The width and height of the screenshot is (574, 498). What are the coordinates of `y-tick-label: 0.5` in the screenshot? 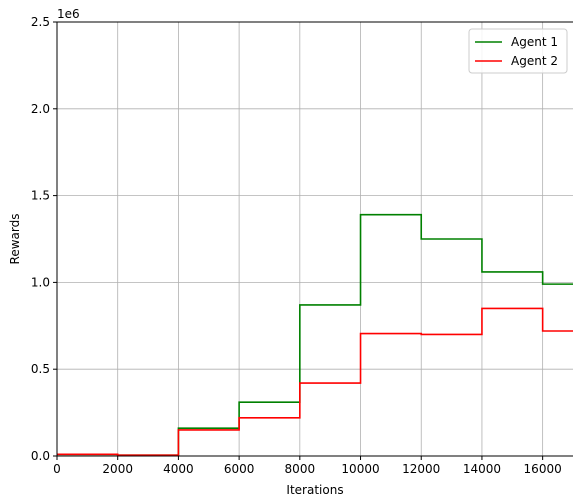 It's located at (40, 369).